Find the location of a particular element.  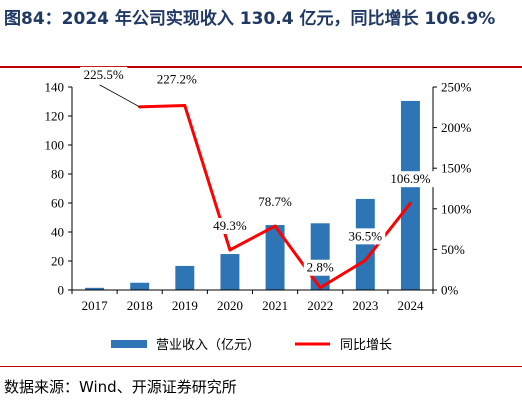

data-label-2018: 225.5% is located at coordinates (104, 74).